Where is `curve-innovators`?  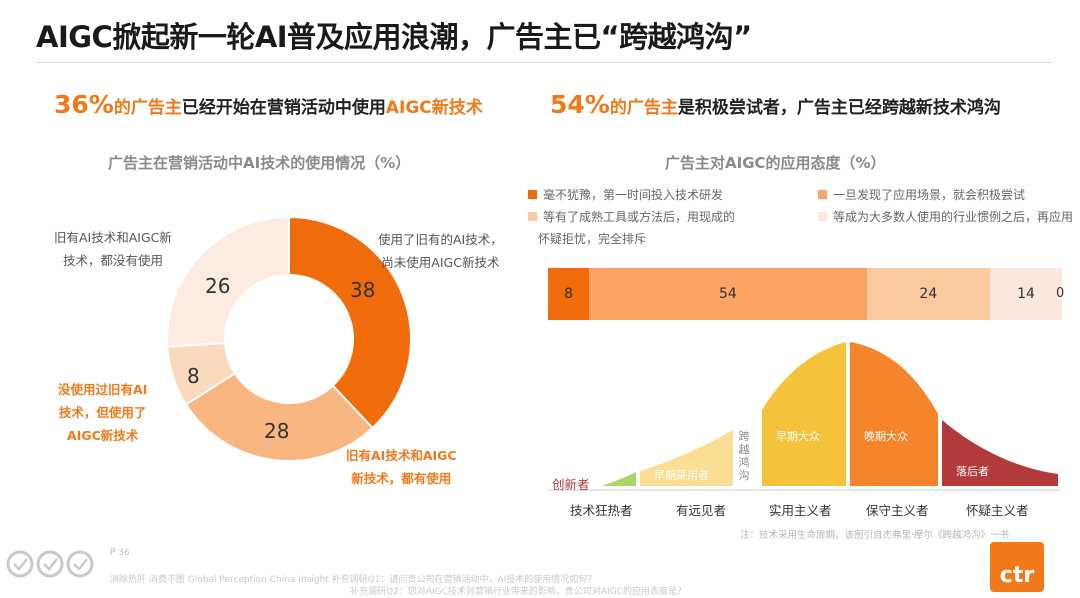
curve-innovators is located at coordinates (619, 479).